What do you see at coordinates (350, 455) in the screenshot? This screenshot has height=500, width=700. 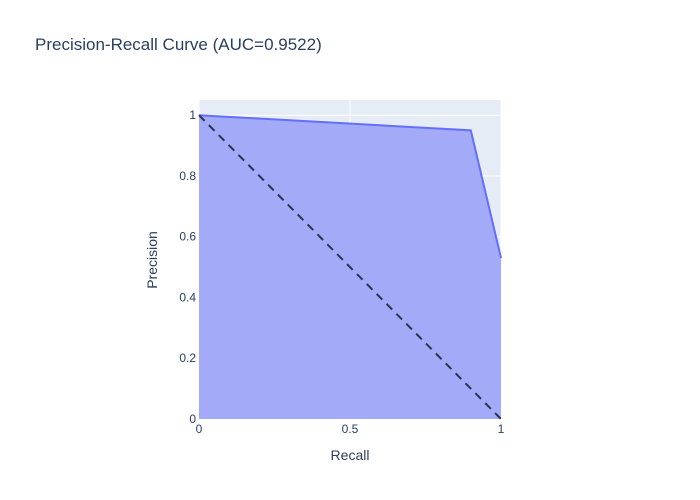 I see `x-axis-title: Recall` at bounding box center [350, 455].